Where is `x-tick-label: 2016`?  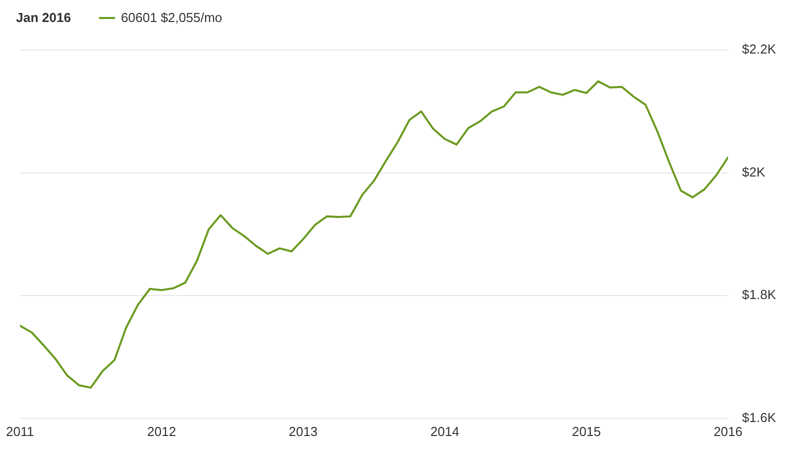
x-tick-label: 2016 is located at coordinates (728, 431).